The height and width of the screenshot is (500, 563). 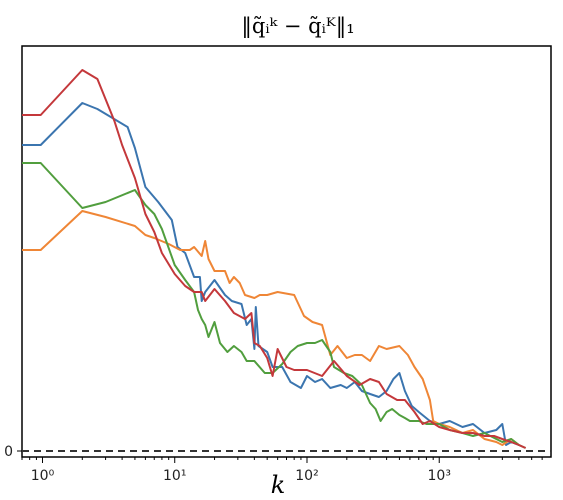 I want to click on x-tick-label-2: 10¹, so click(x=174, y=476).